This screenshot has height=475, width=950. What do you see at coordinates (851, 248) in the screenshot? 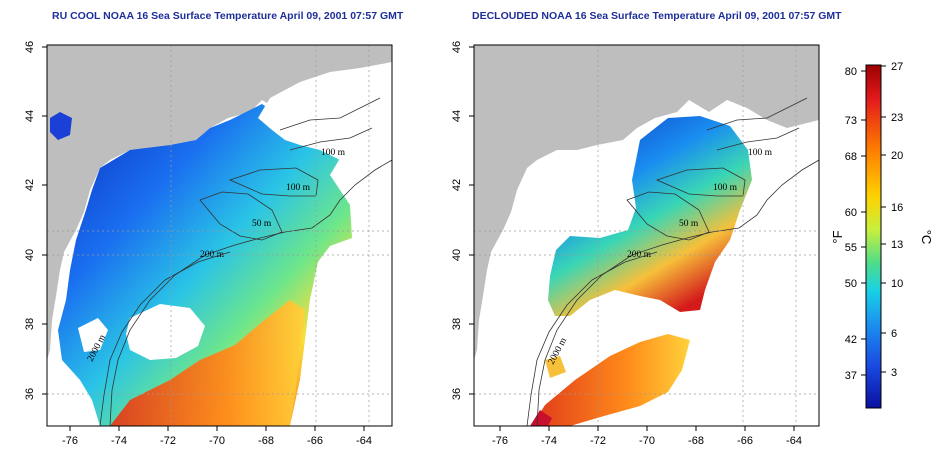
I see `colorbar-f-tick: 55` at bounding box center [851, 248].